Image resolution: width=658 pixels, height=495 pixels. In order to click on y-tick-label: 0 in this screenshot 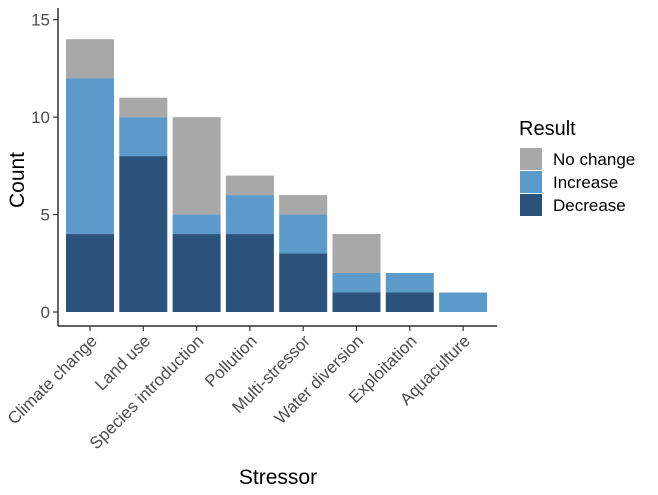, I will do `click(45, 312)`.